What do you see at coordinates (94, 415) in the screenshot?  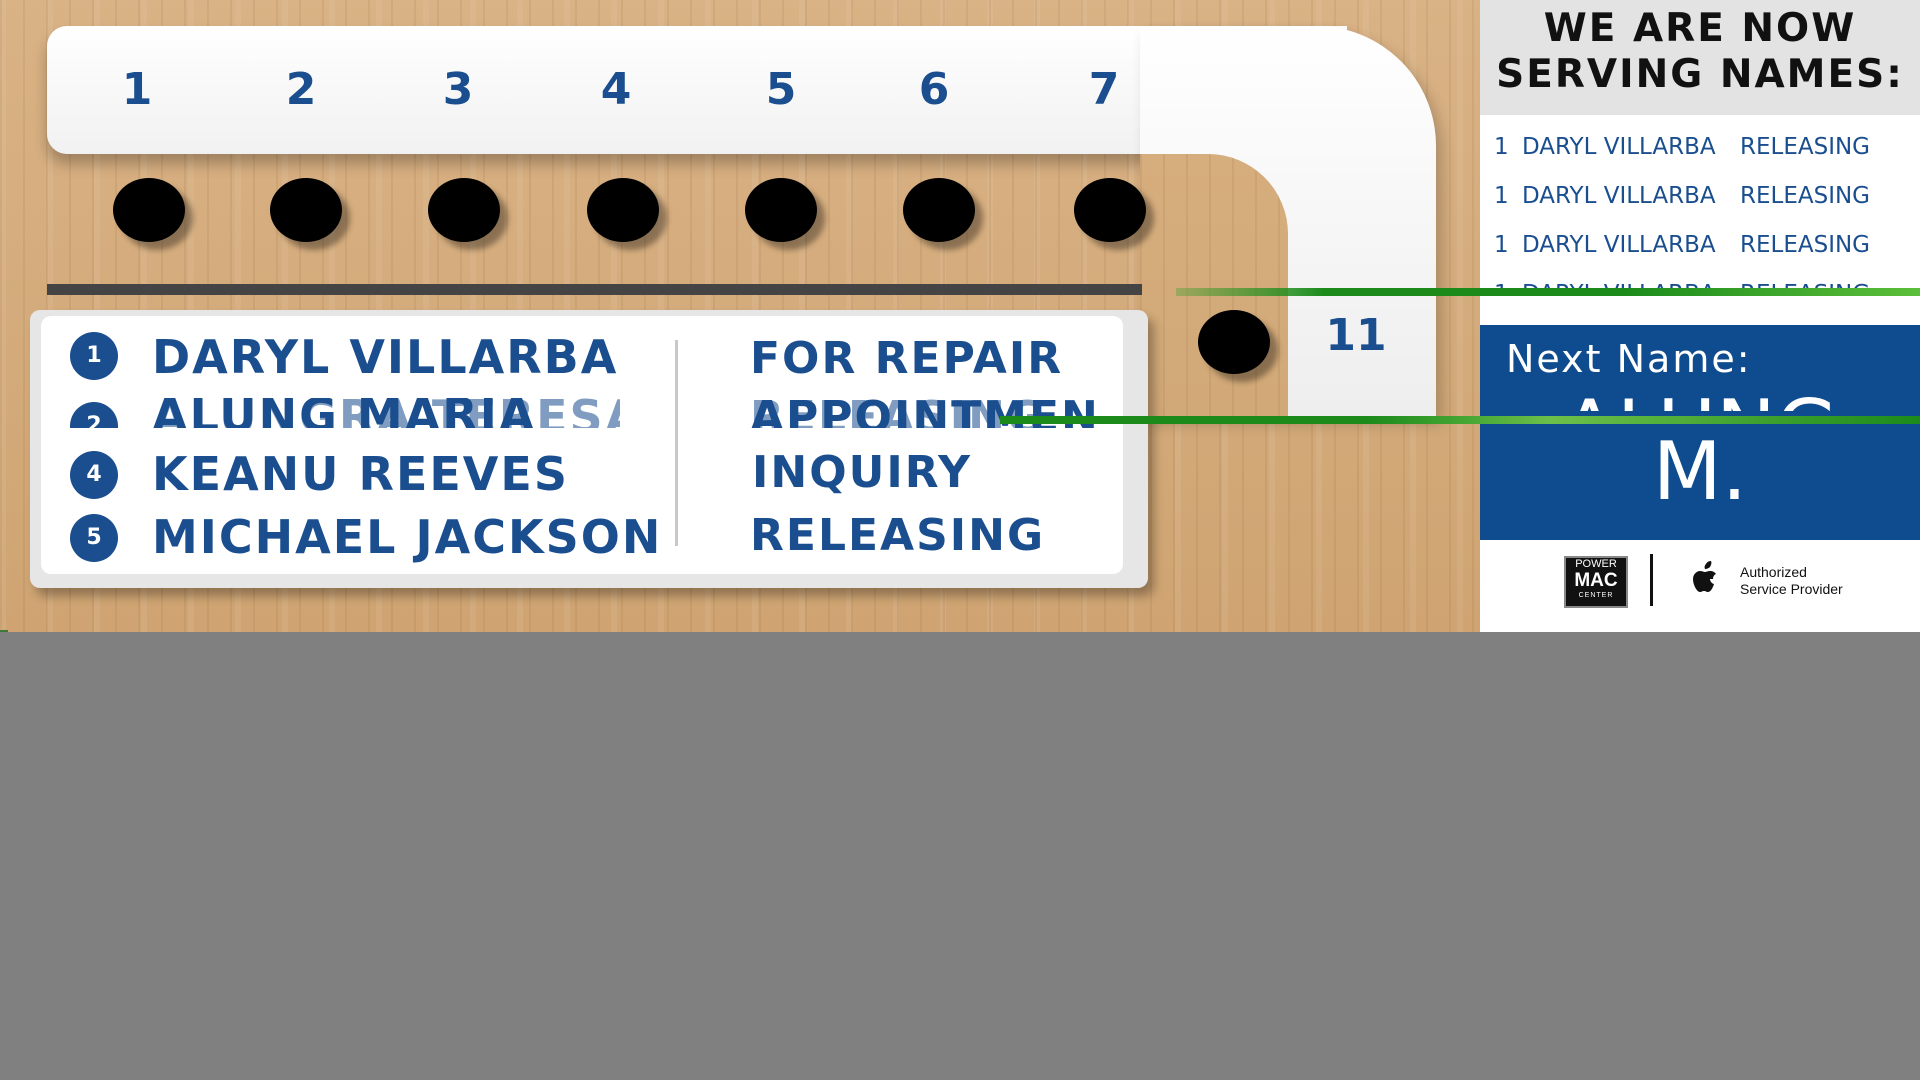 I see `queue-number-badge: 2` at bounding box center [94, 415].